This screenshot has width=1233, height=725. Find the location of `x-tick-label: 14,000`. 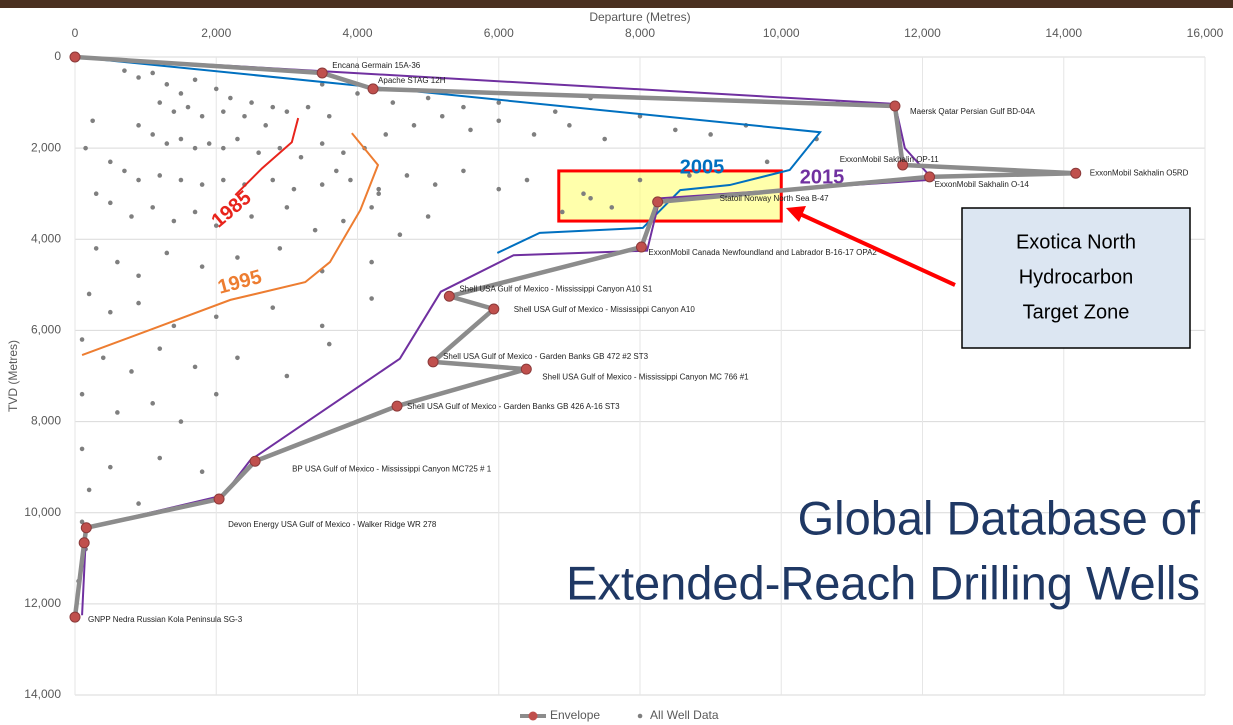

x-tick-label: 14,000 is located at coordinates (1063, 33).